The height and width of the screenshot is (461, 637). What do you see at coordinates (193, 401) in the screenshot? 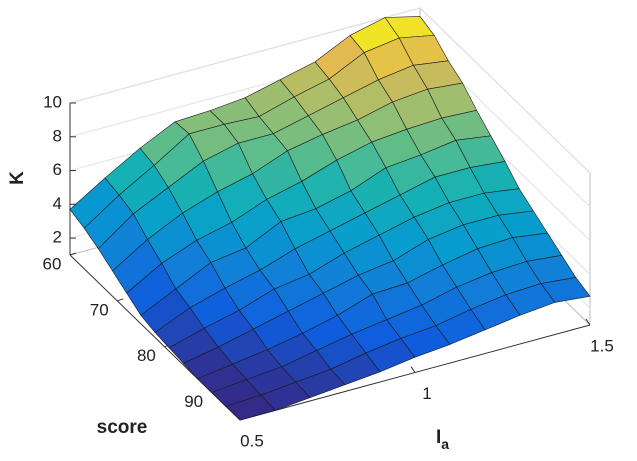
I see `y-tick-label: 90` at bounding box center [193, 401].